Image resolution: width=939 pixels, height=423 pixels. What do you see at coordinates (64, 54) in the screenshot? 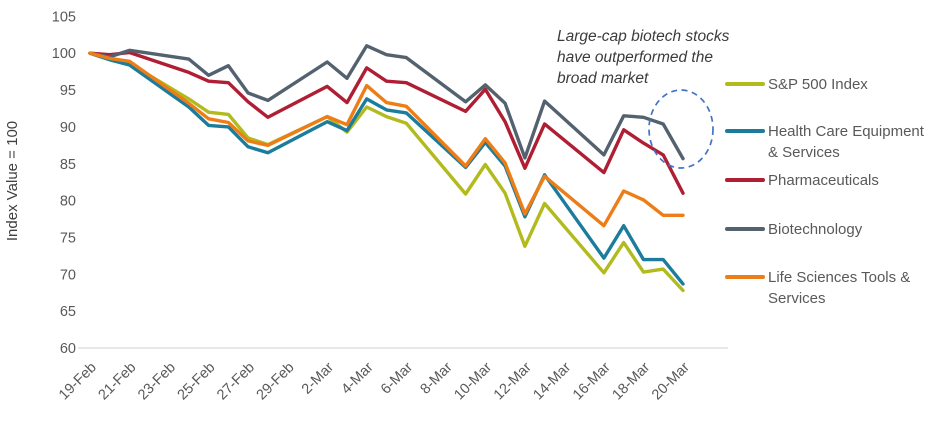
I see `y-tick-label: 100` at bounding box center [64, 54].